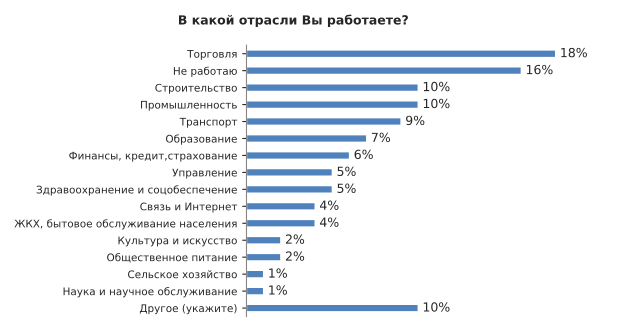 The height and width of the screenshot is (323, 624). What do you see at coordinates (177, 241) in the screenshot?
I see `y-tick-label: Культура и искусство` at bounding box center [177, 241].